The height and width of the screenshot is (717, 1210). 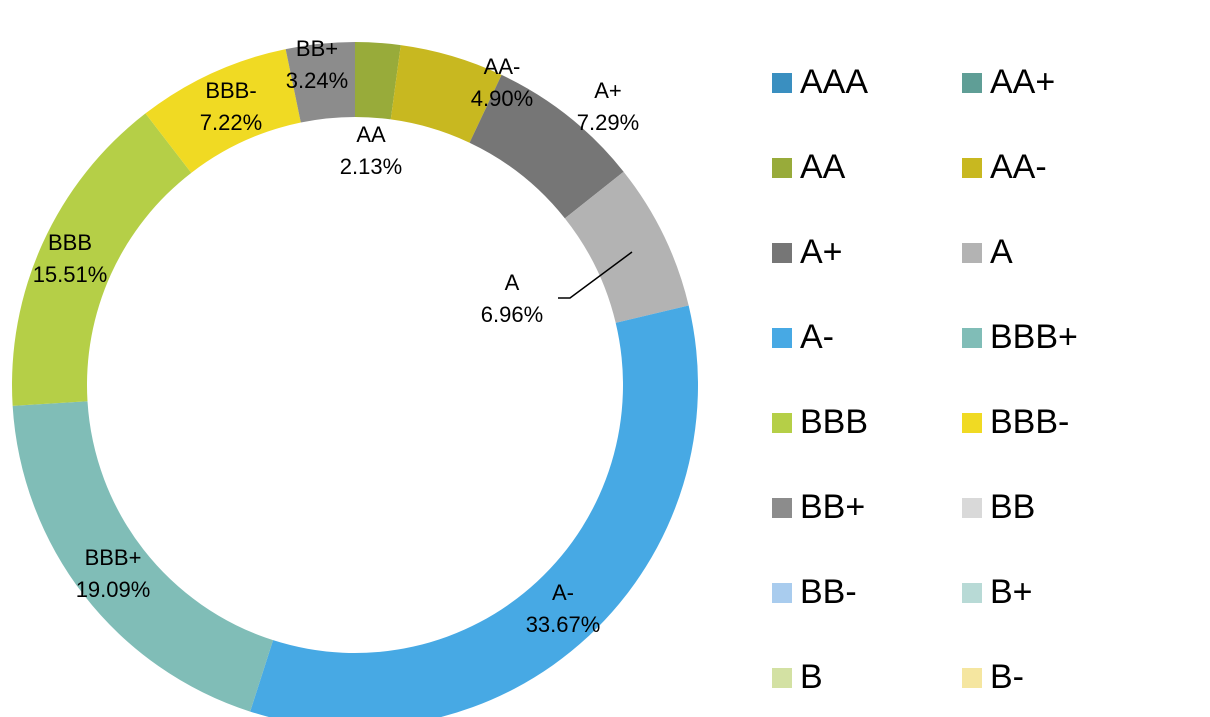 What do you see at coordinates (608, 122) in the screenshot?
I see `slice-value-label: 7.29%` at bounding box center [608, 122].